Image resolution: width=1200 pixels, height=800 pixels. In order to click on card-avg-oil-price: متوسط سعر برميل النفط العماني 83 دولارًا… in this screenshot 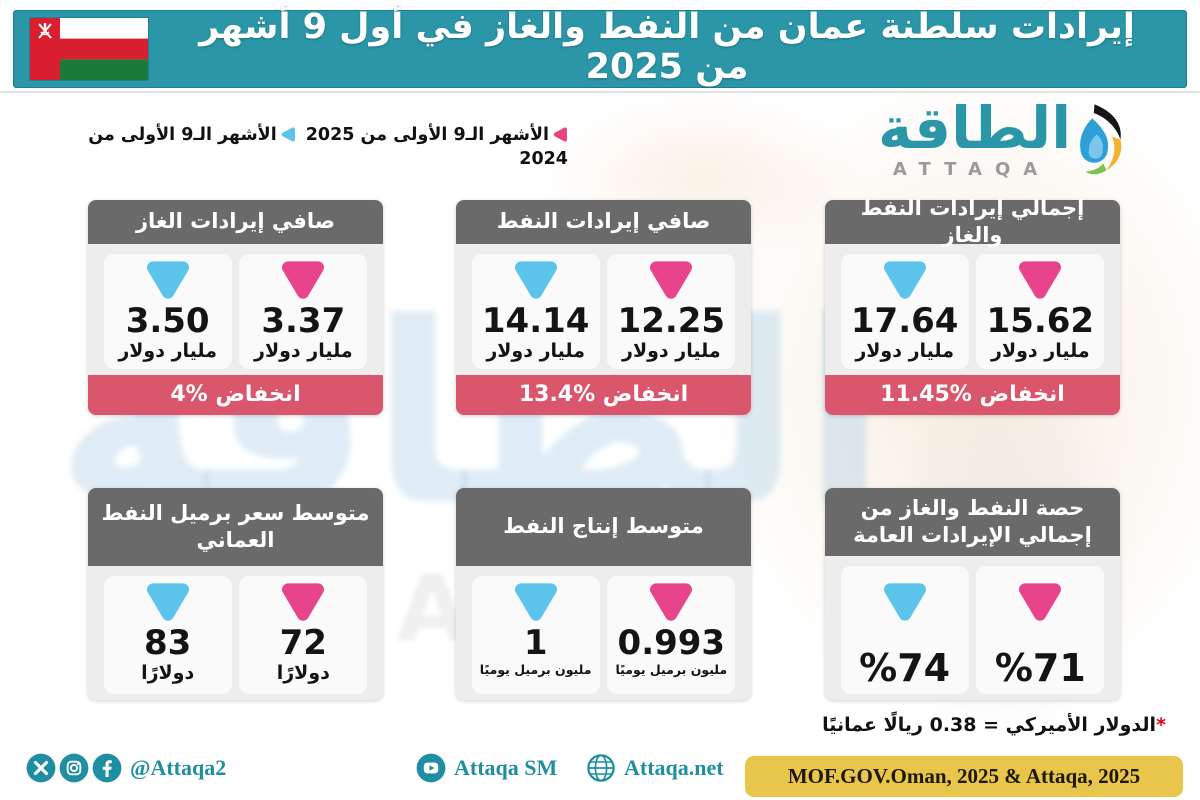, I will do `click(235, 594)`.